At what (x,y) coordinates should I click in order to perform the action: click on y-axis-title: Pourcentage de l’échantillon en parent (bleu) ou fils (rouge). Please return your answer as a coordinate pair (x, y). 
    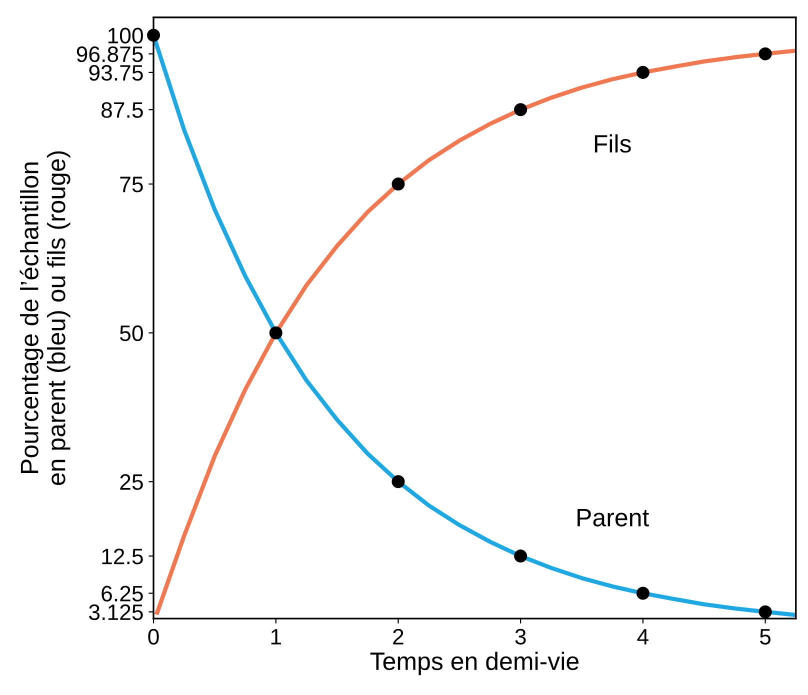
    Looking at the image, I should click on (45, 318).